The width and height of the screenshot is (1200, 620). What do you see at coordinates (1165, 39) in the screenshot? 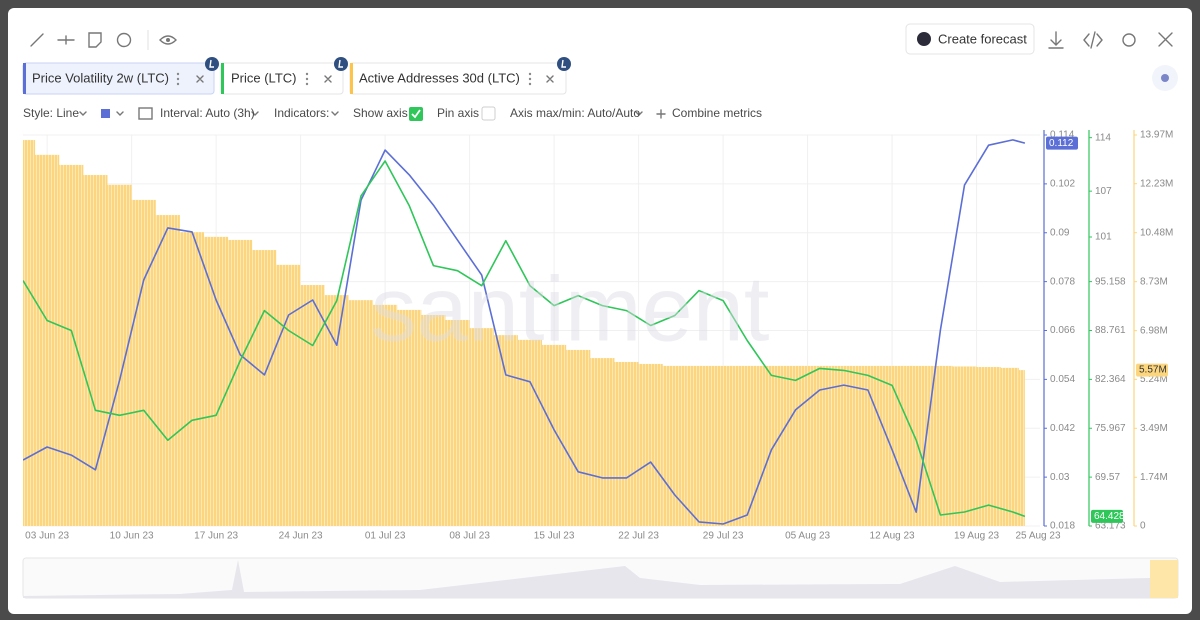
I see `close-icon` at bounding box center [1165, 39].